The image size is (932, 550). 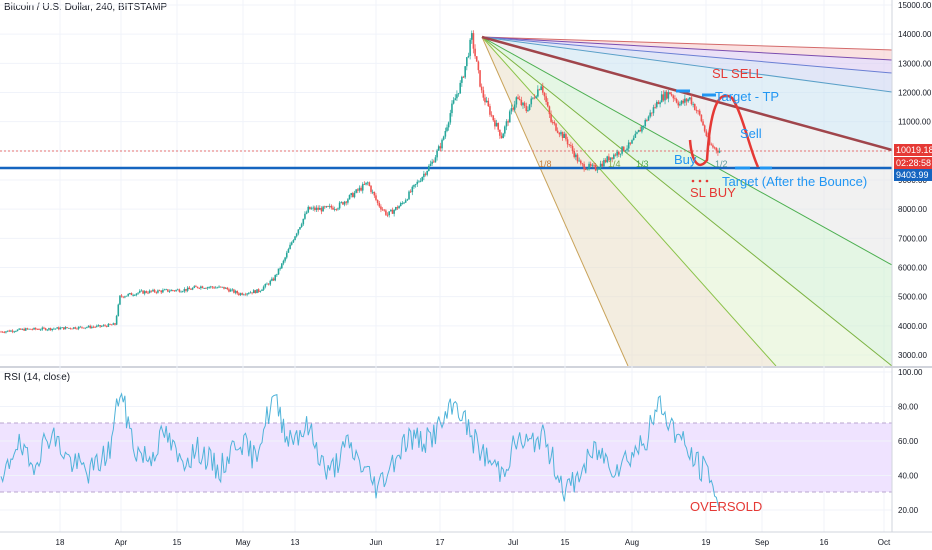 I want to click on pane-separator, so click(x=466, y=367).